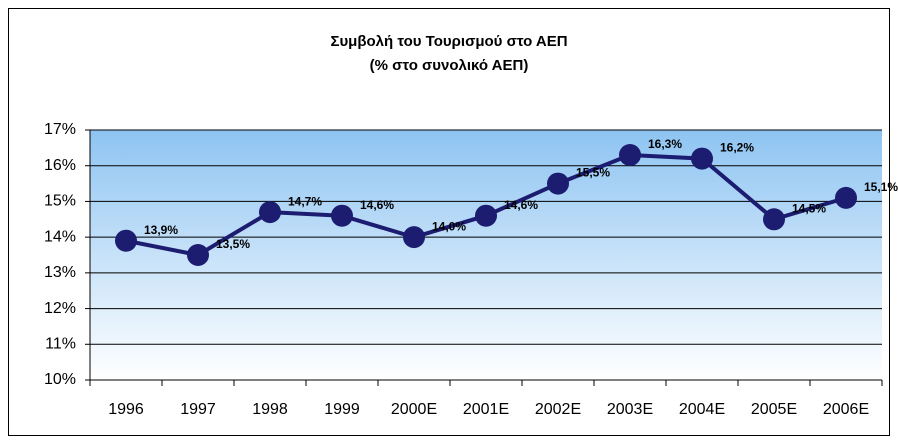 The width and height of the screenshot is (898, 443). Describe the element at coordinates (846, 409) in the screenshot. I see `x-tick-label: 2006E` at that location.